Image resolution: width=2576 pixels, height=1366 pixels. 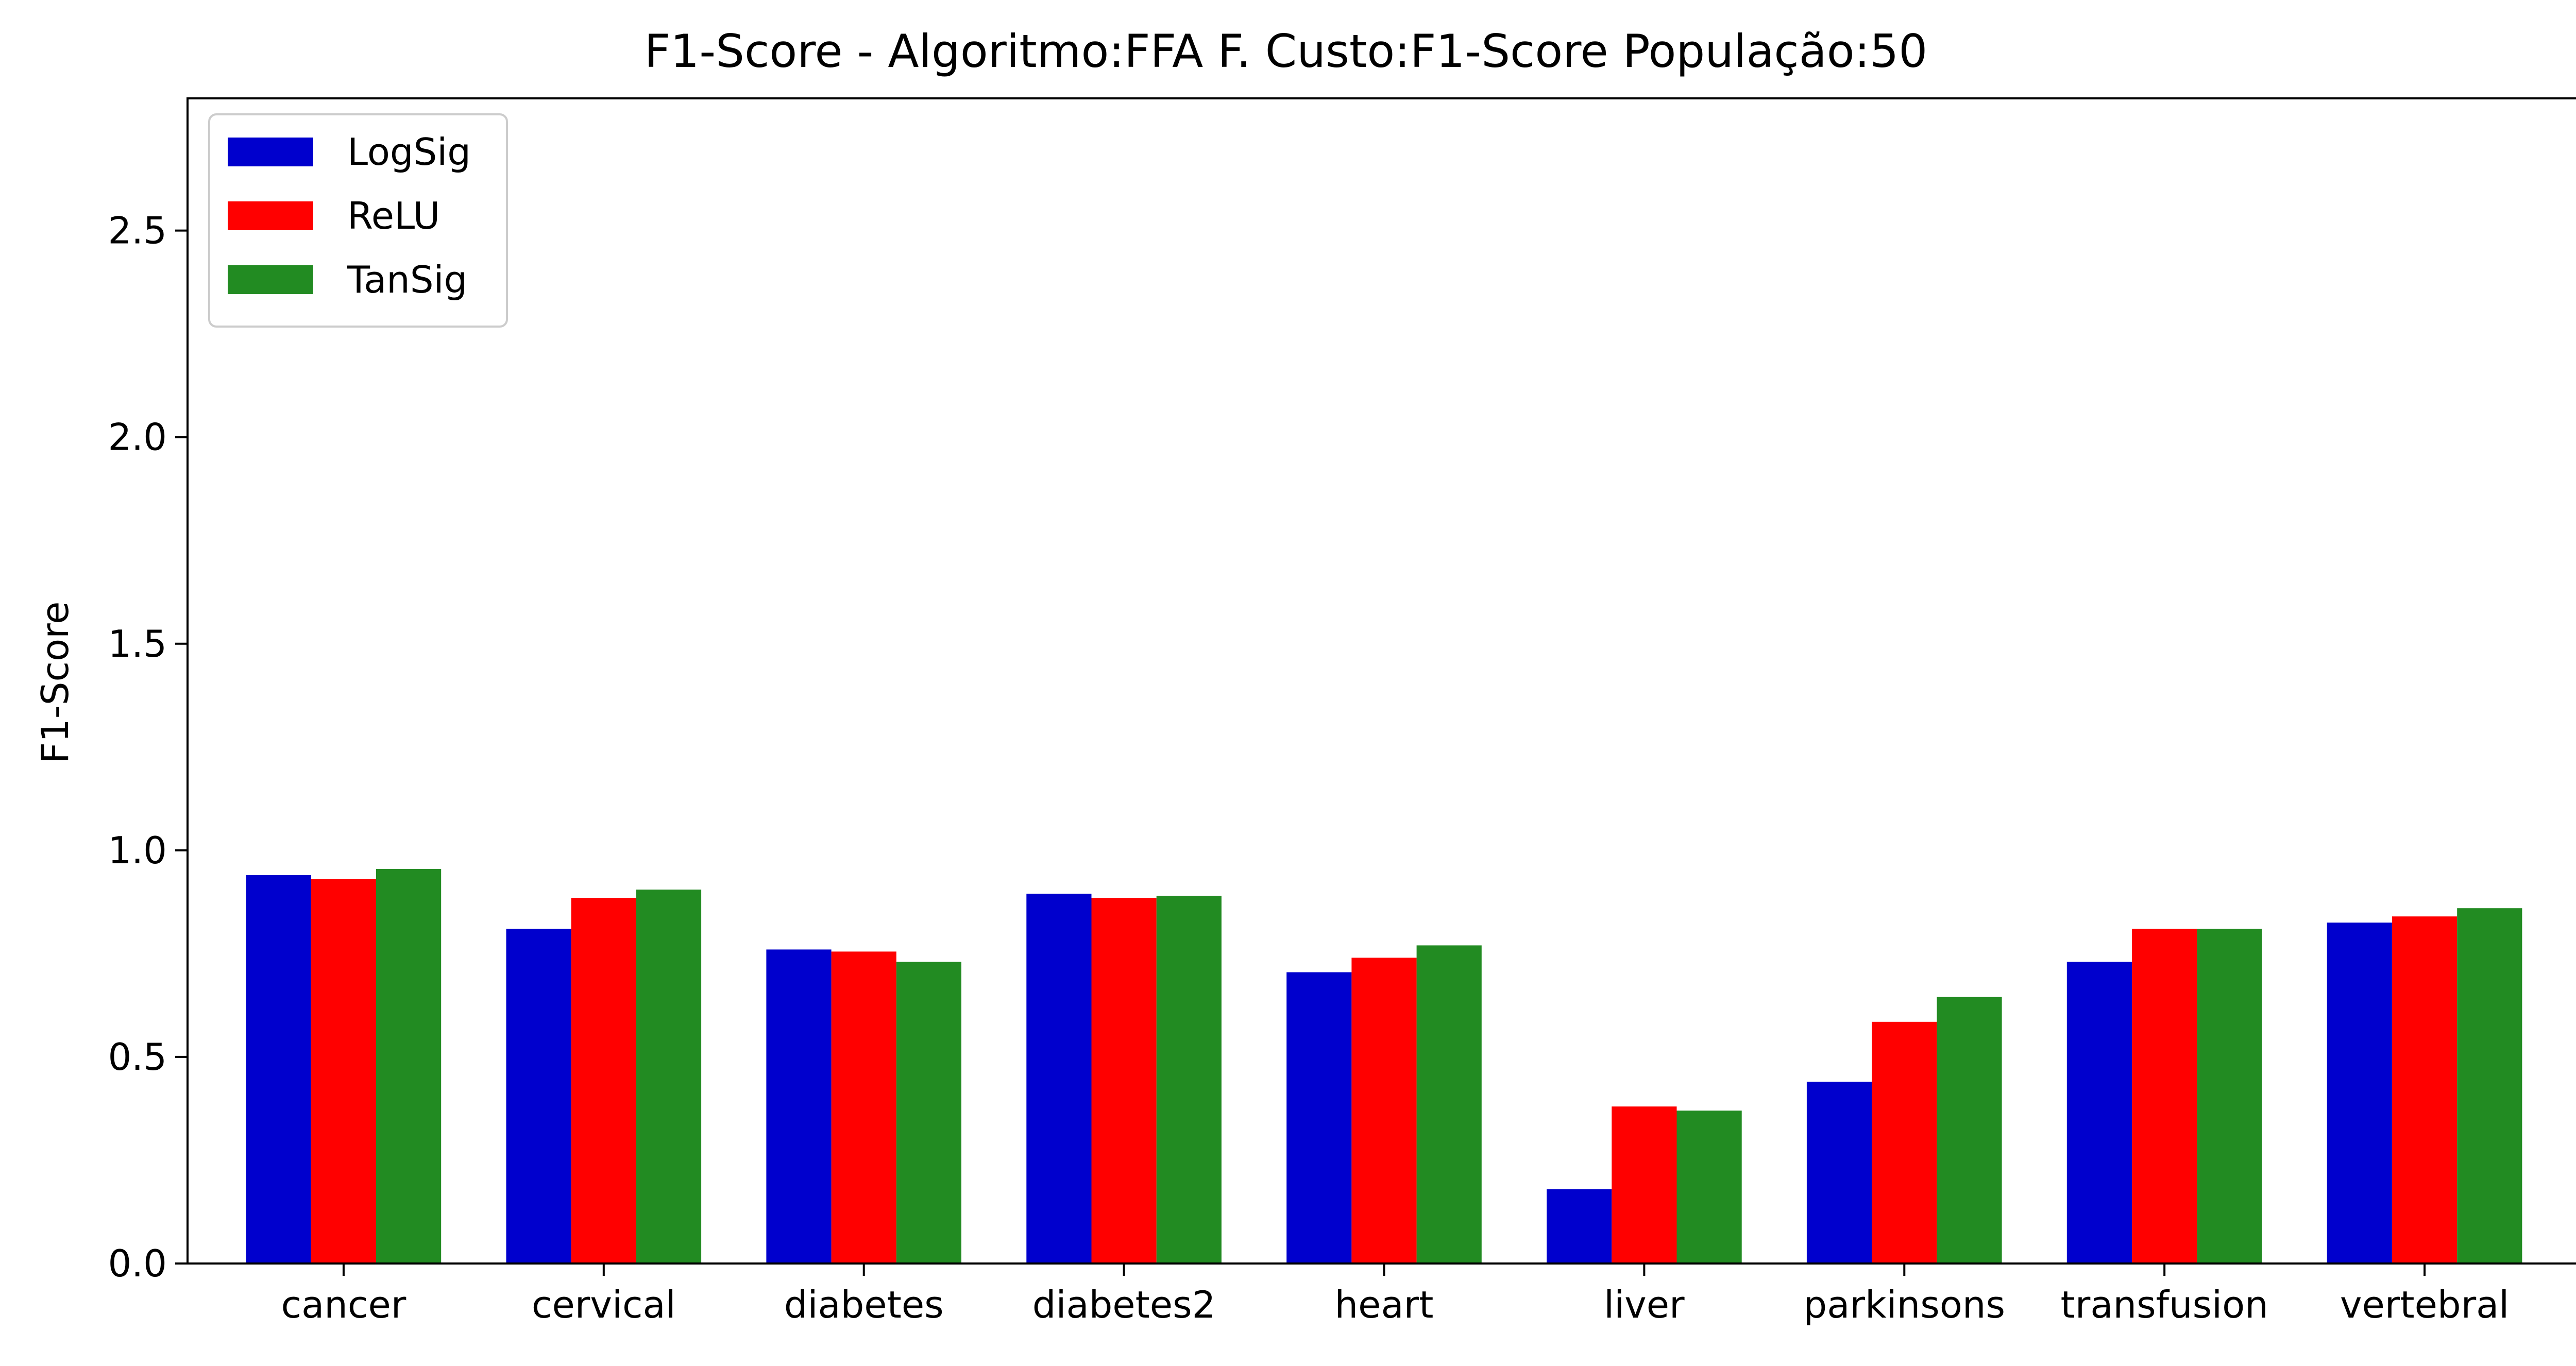 What do you see at coordinates (604, 1304) in the screenshot?
I see `x-tick-label-cervical: cervical` at bounding box center [604, 1304].